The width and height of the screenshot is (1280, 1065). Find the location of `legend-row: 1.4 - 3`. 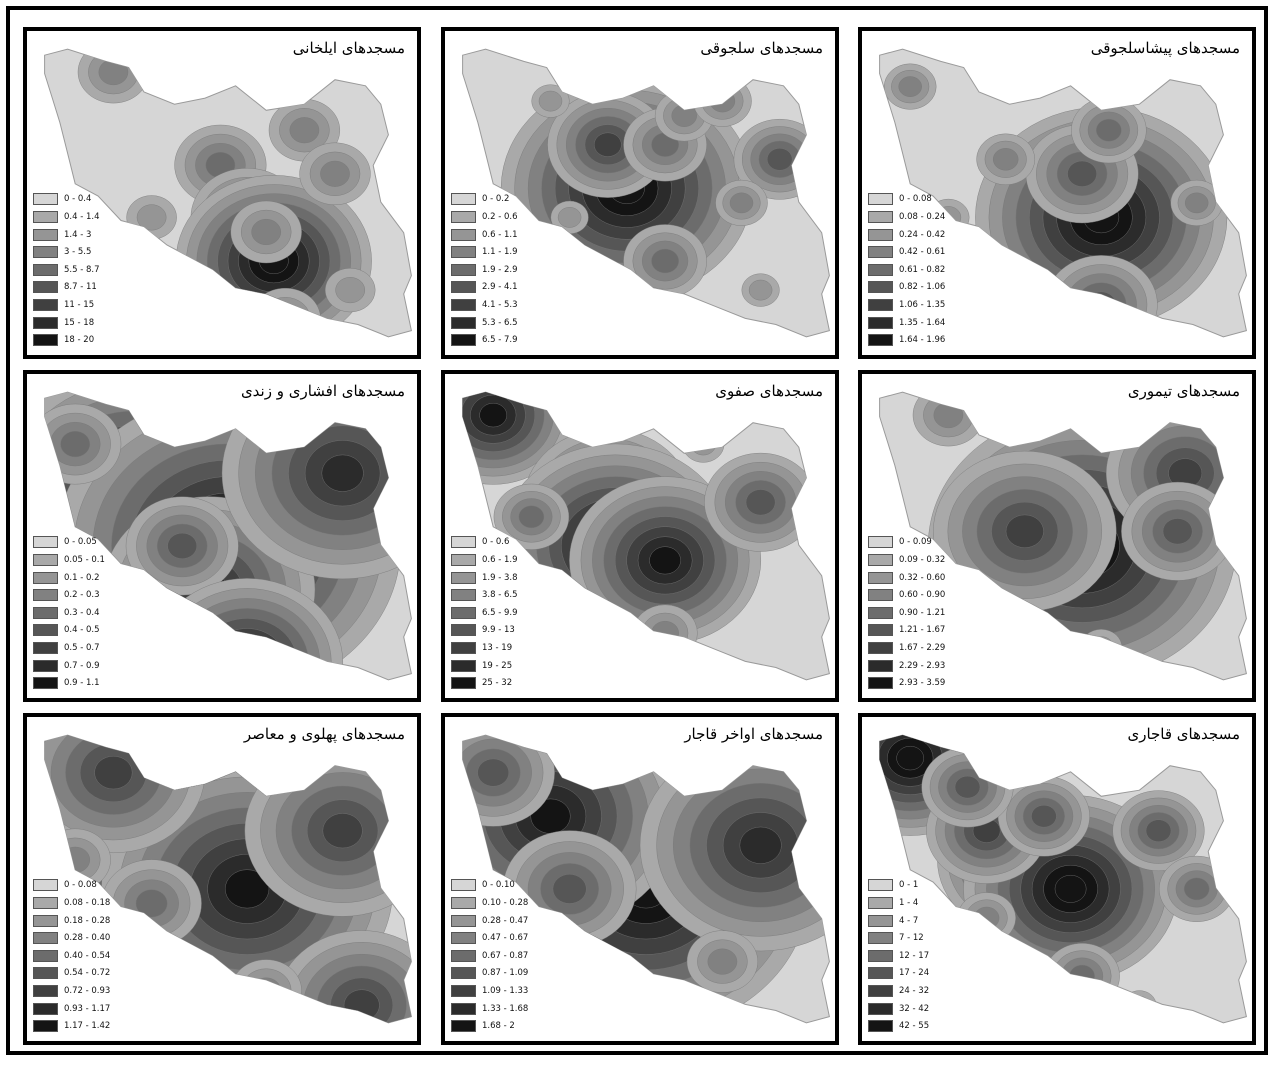

legend-row: 1.4 - 3 is located at coordinates (66, 235).